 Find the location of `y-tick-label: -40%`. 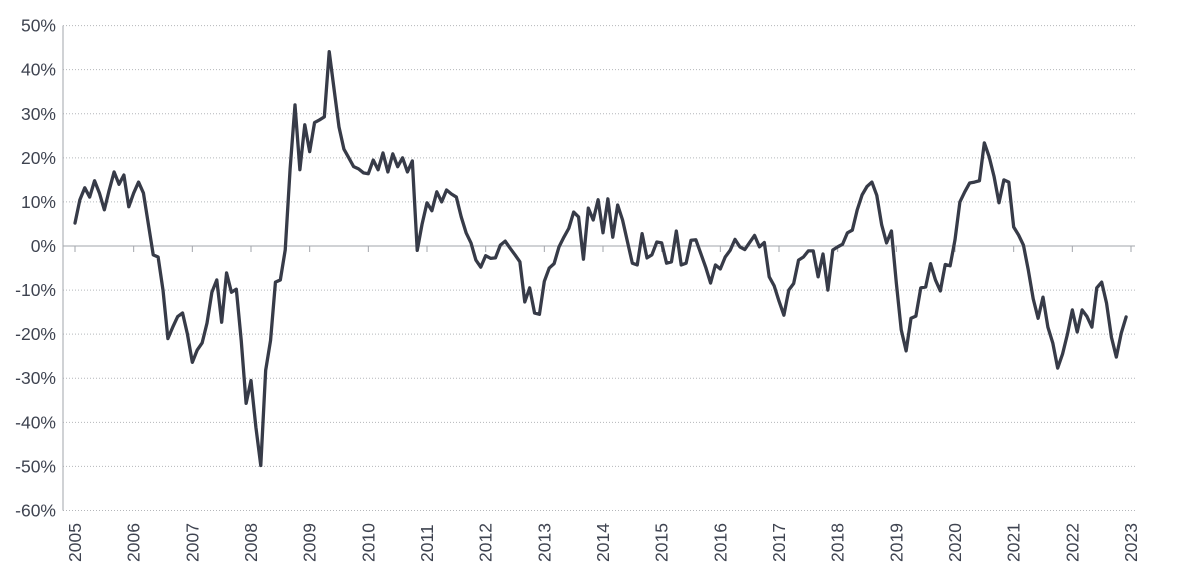

y-tick-label: -40% is located at coordinates (35, 422).